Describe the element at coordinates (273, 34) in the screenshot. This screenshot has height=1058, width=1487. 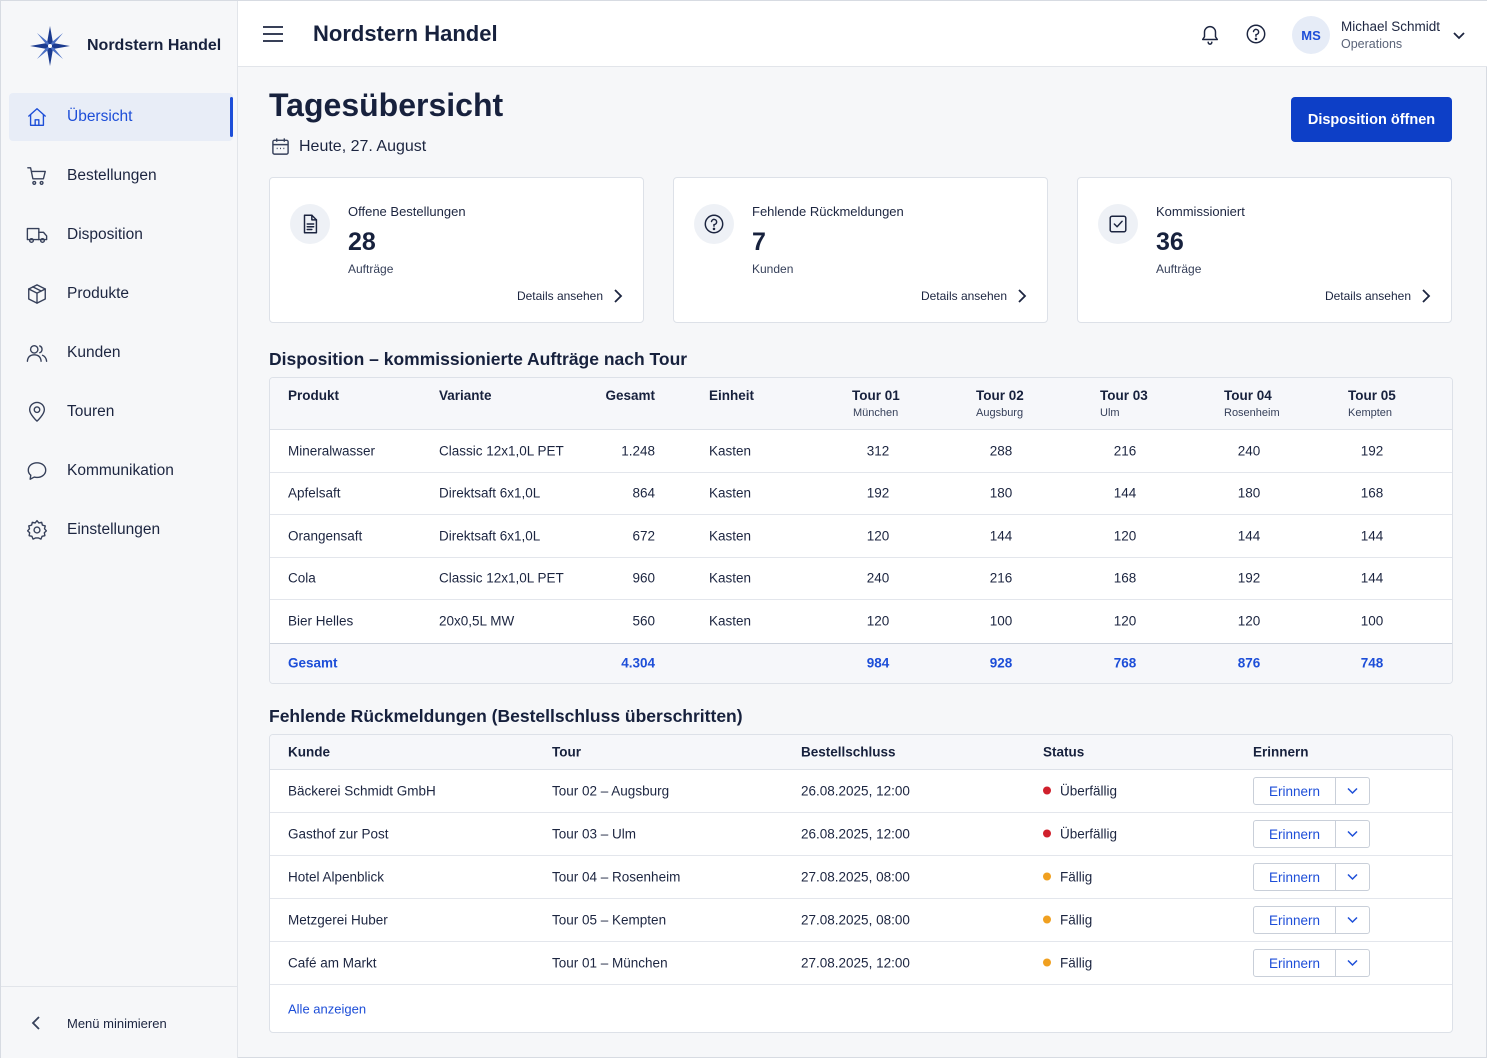
I see `menu-toggle-button` at that location.